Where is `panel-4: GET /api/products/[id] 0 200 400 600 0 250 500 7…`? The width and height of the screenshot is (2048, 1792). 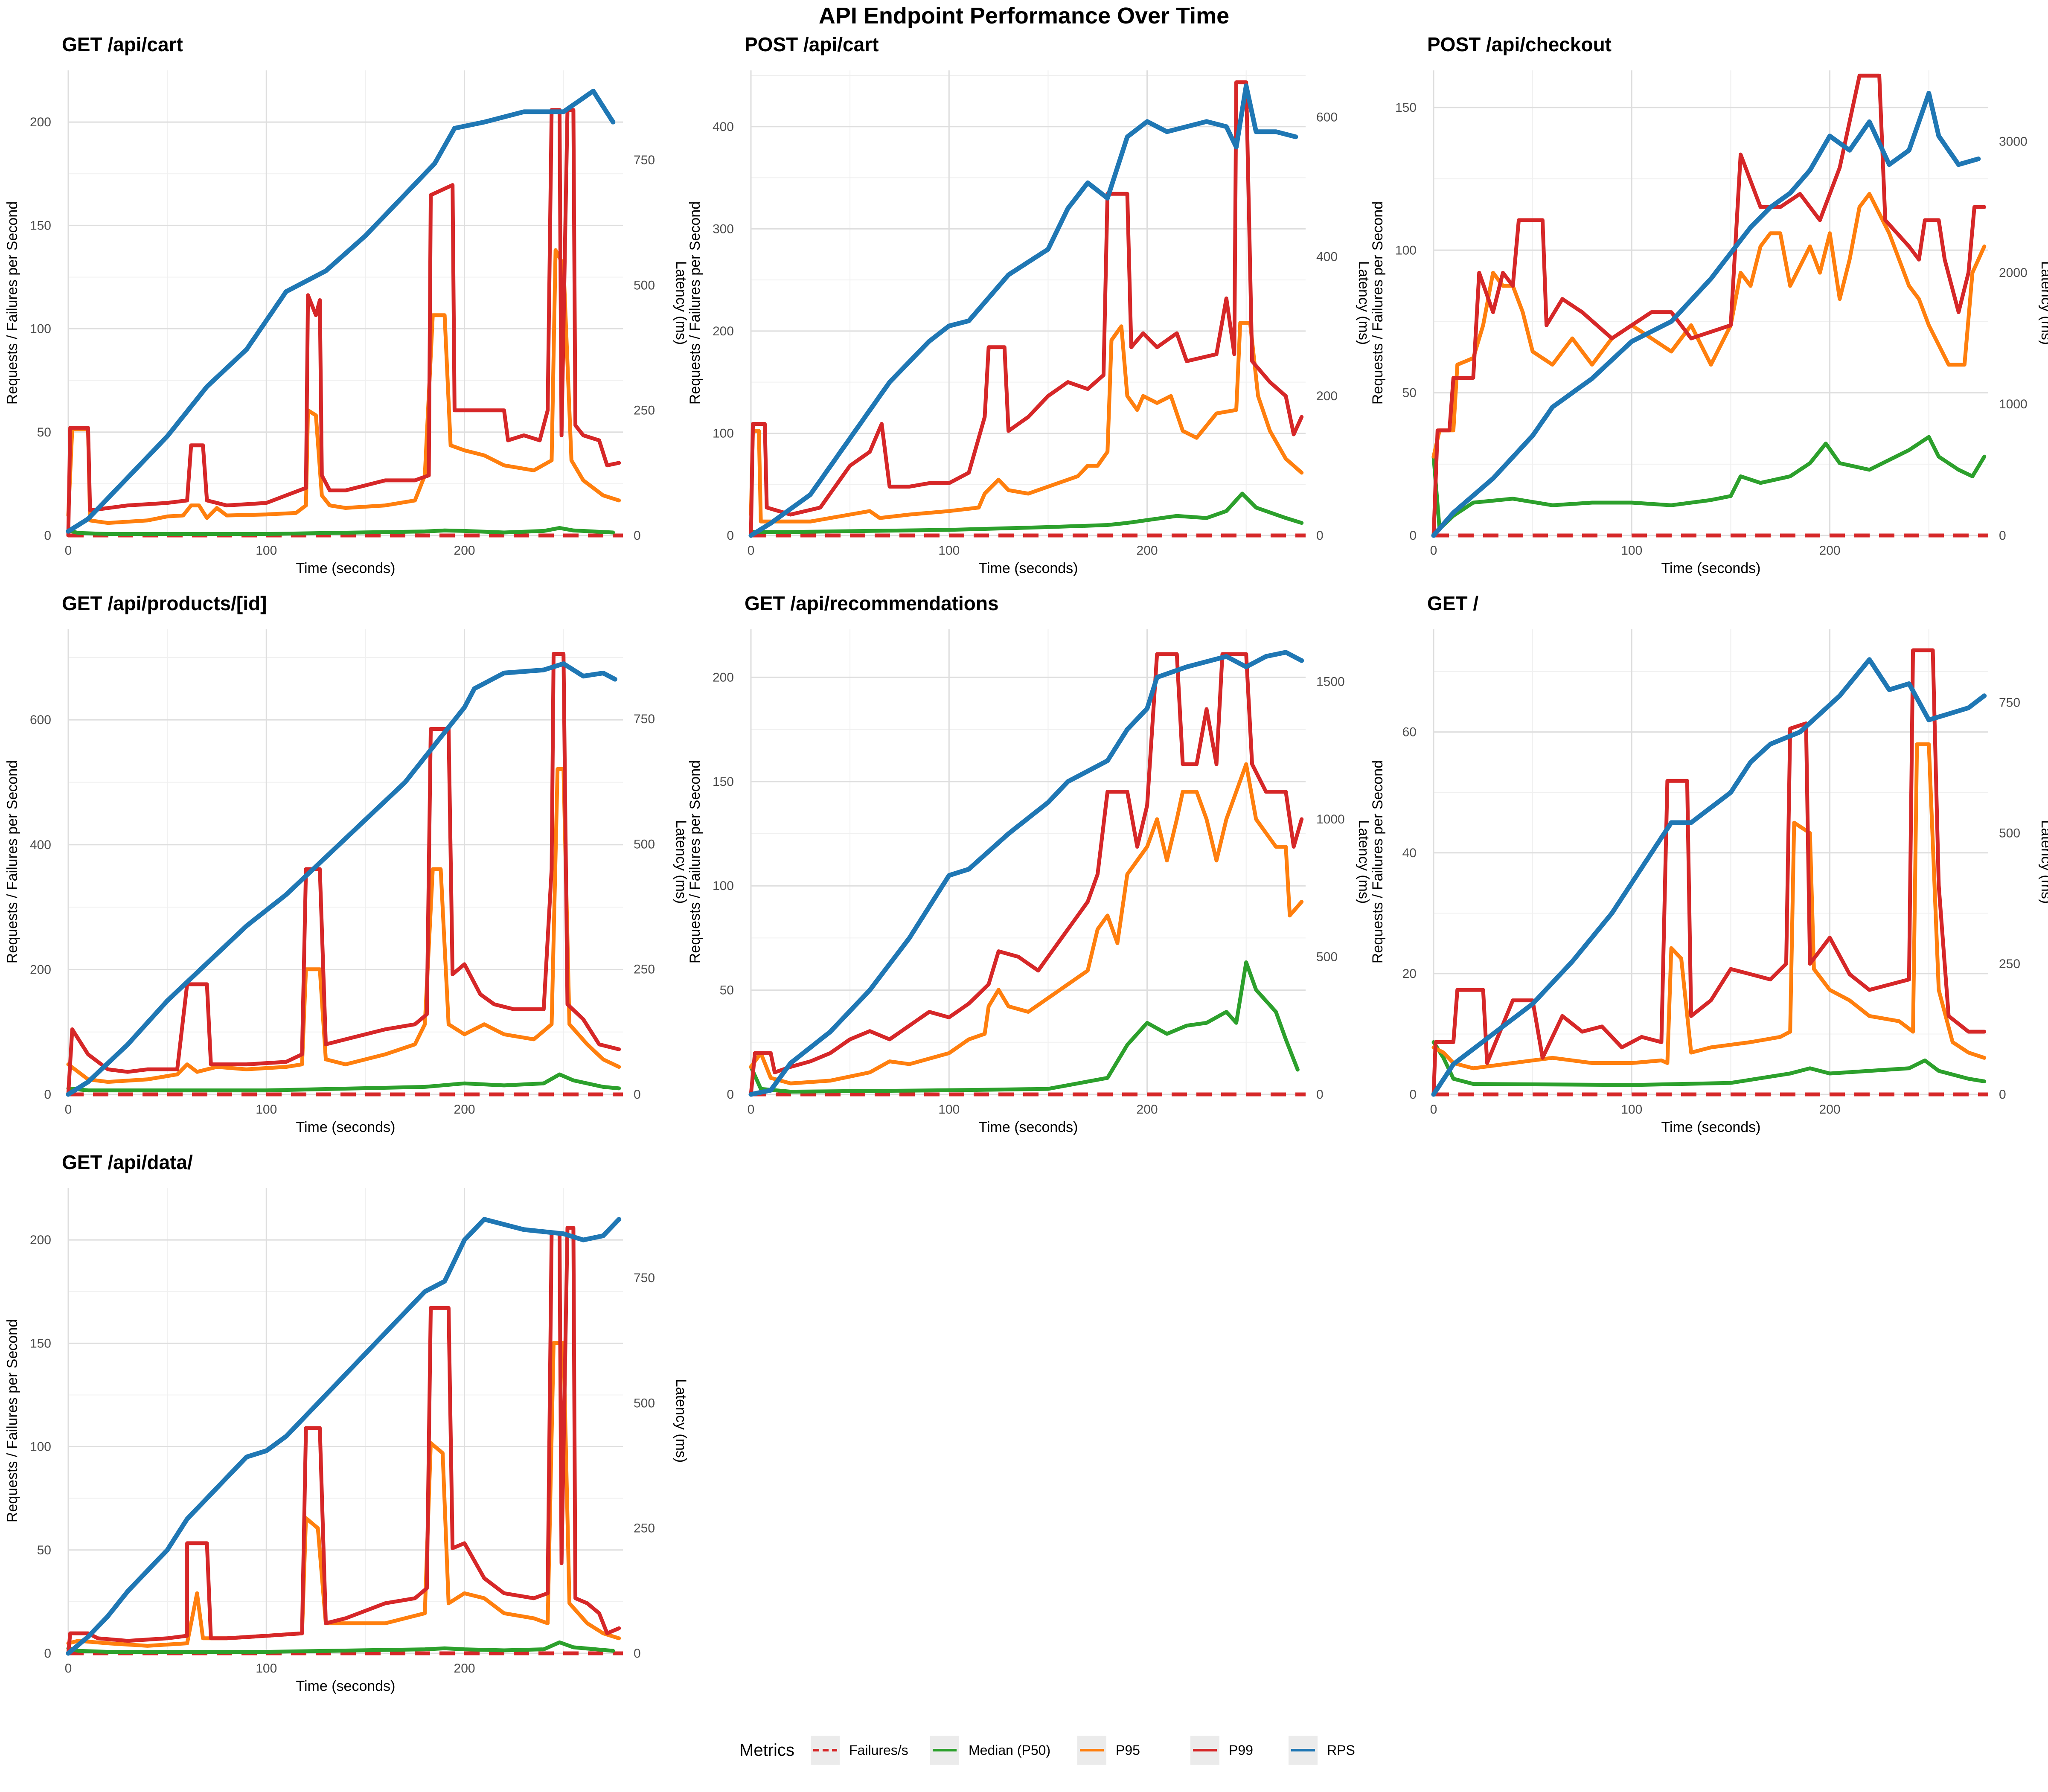
panel-4: GET /api/products/[id] 0 200 400 600 0 250 500 7… is located at coordinates (346, 863).